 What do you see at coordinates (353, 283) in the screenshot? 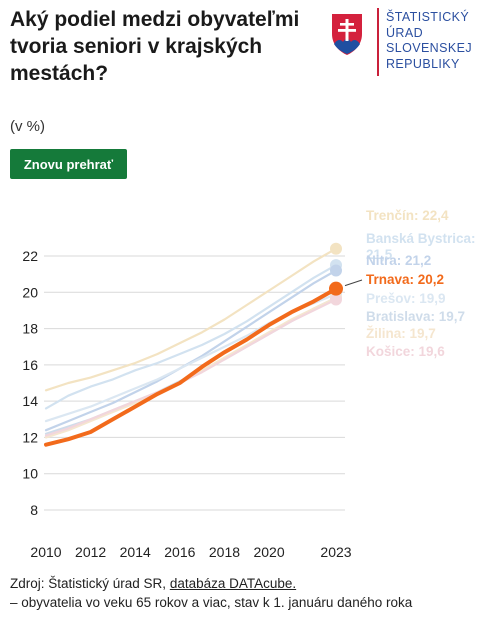
I see `highlight-leader-line` at bounding box center [353, 283].